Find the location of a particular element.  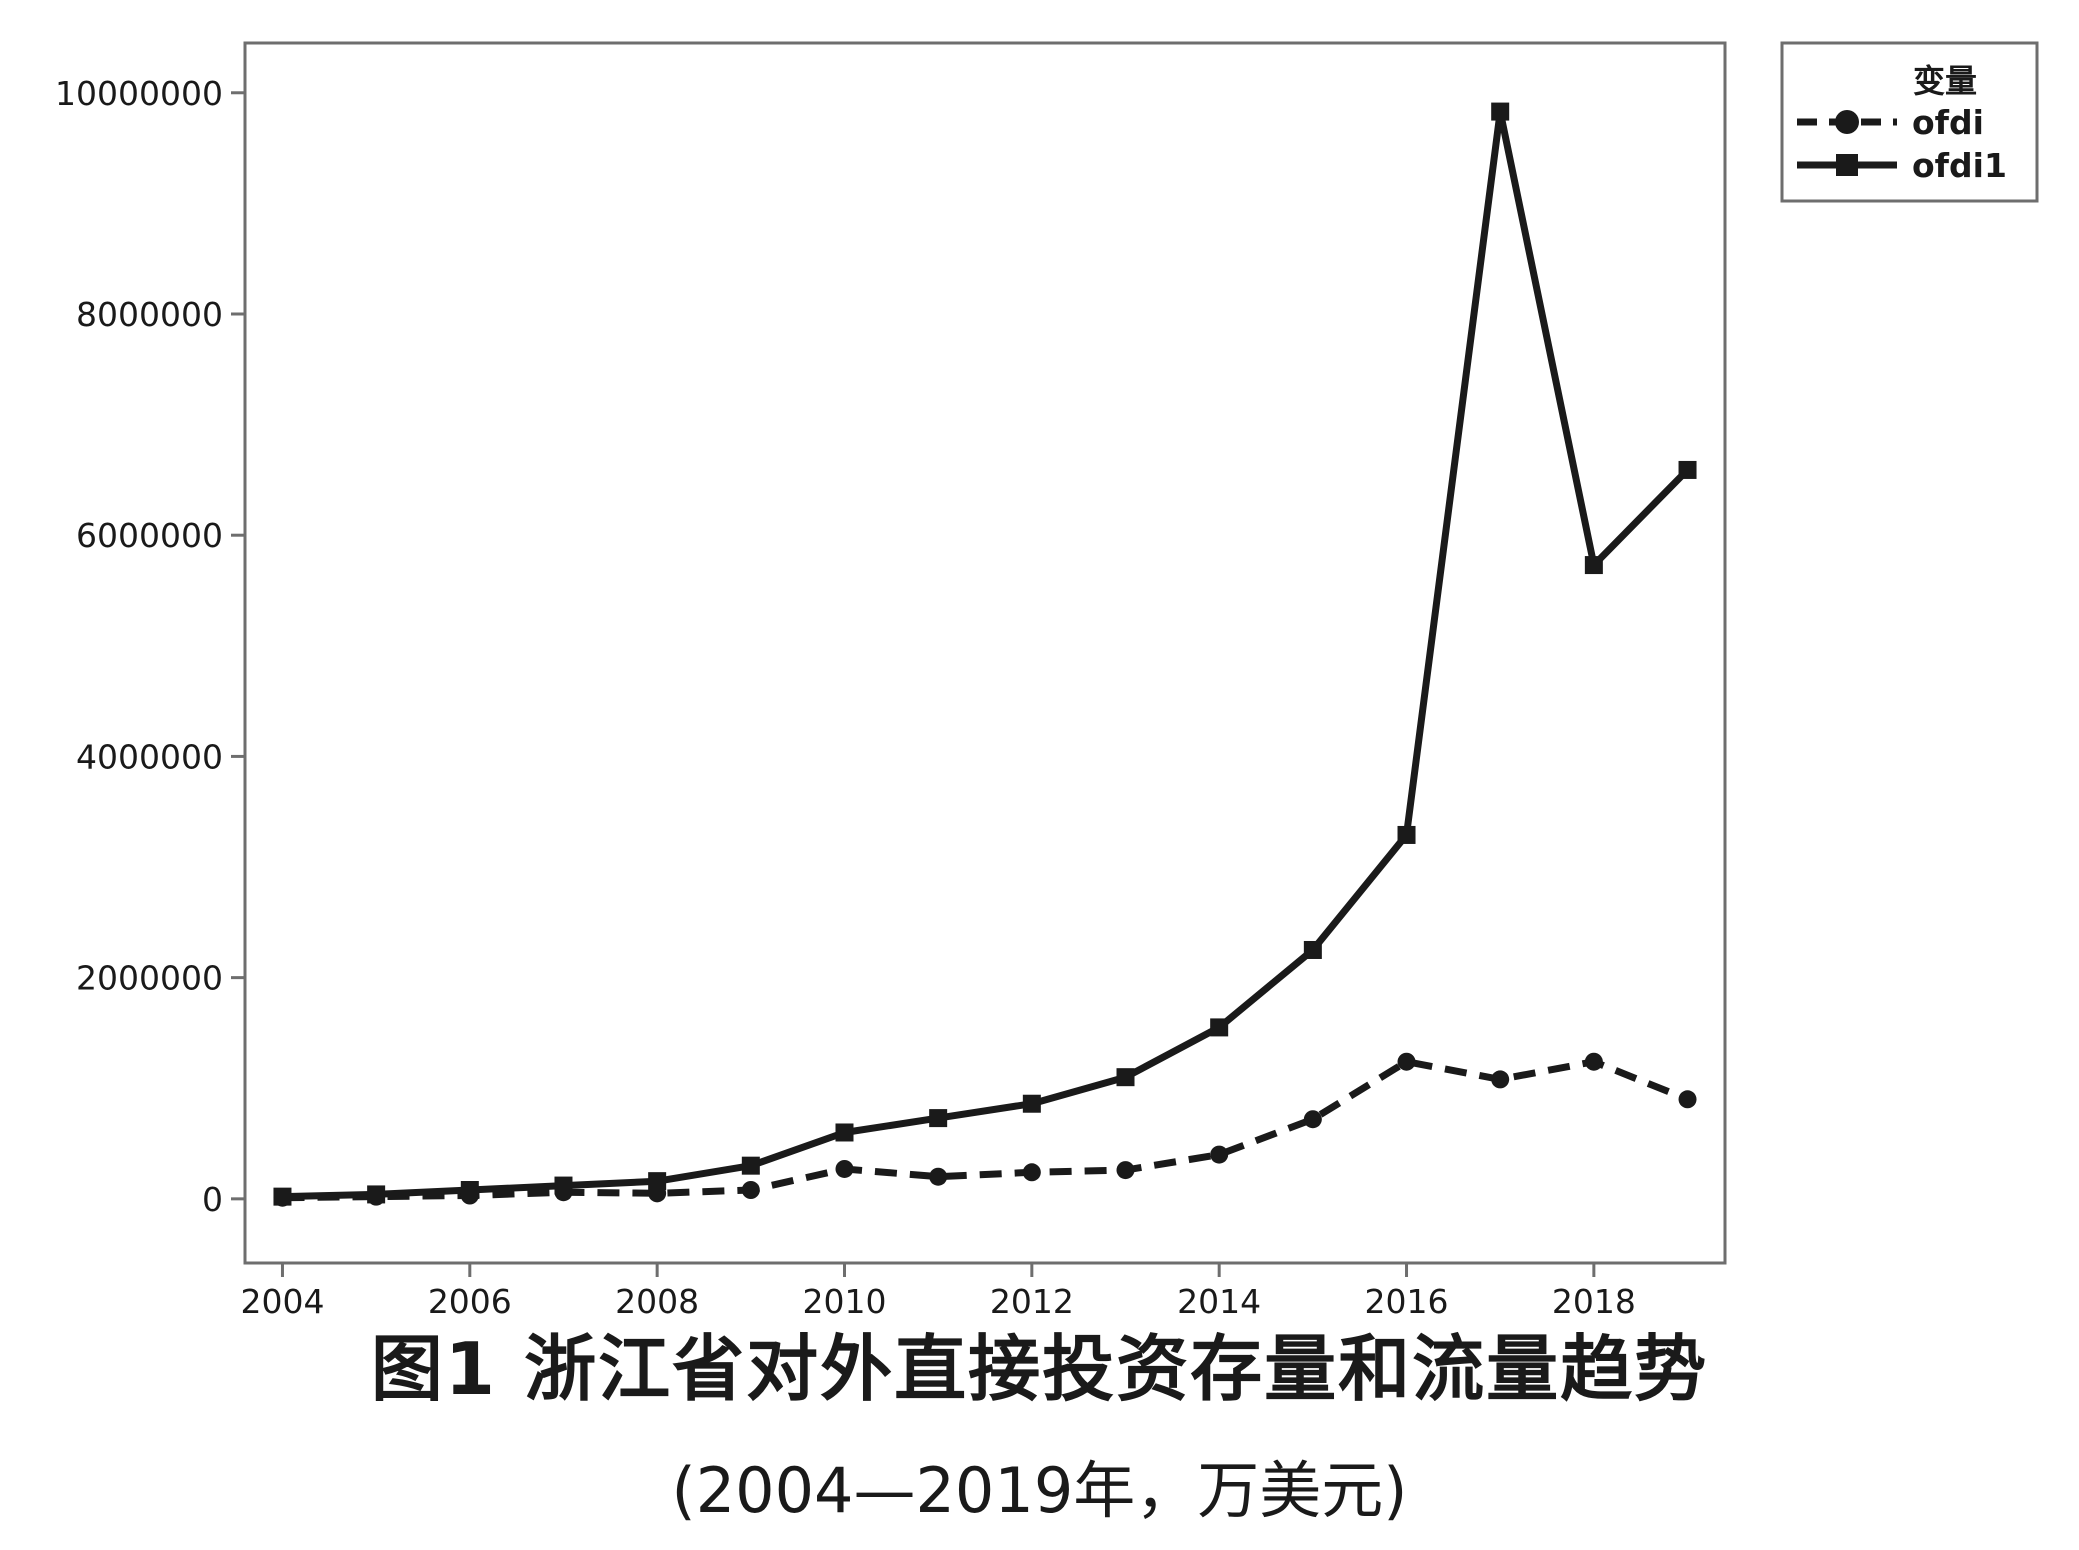

legend-marker-ofdi is located at coordinates (1847, 122).